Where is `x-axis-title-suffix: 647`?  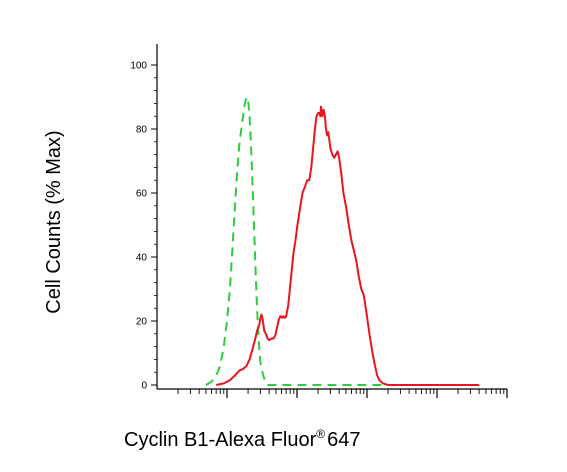
x-axis-title-suffix: 647 is located at coordinates (343, 440).